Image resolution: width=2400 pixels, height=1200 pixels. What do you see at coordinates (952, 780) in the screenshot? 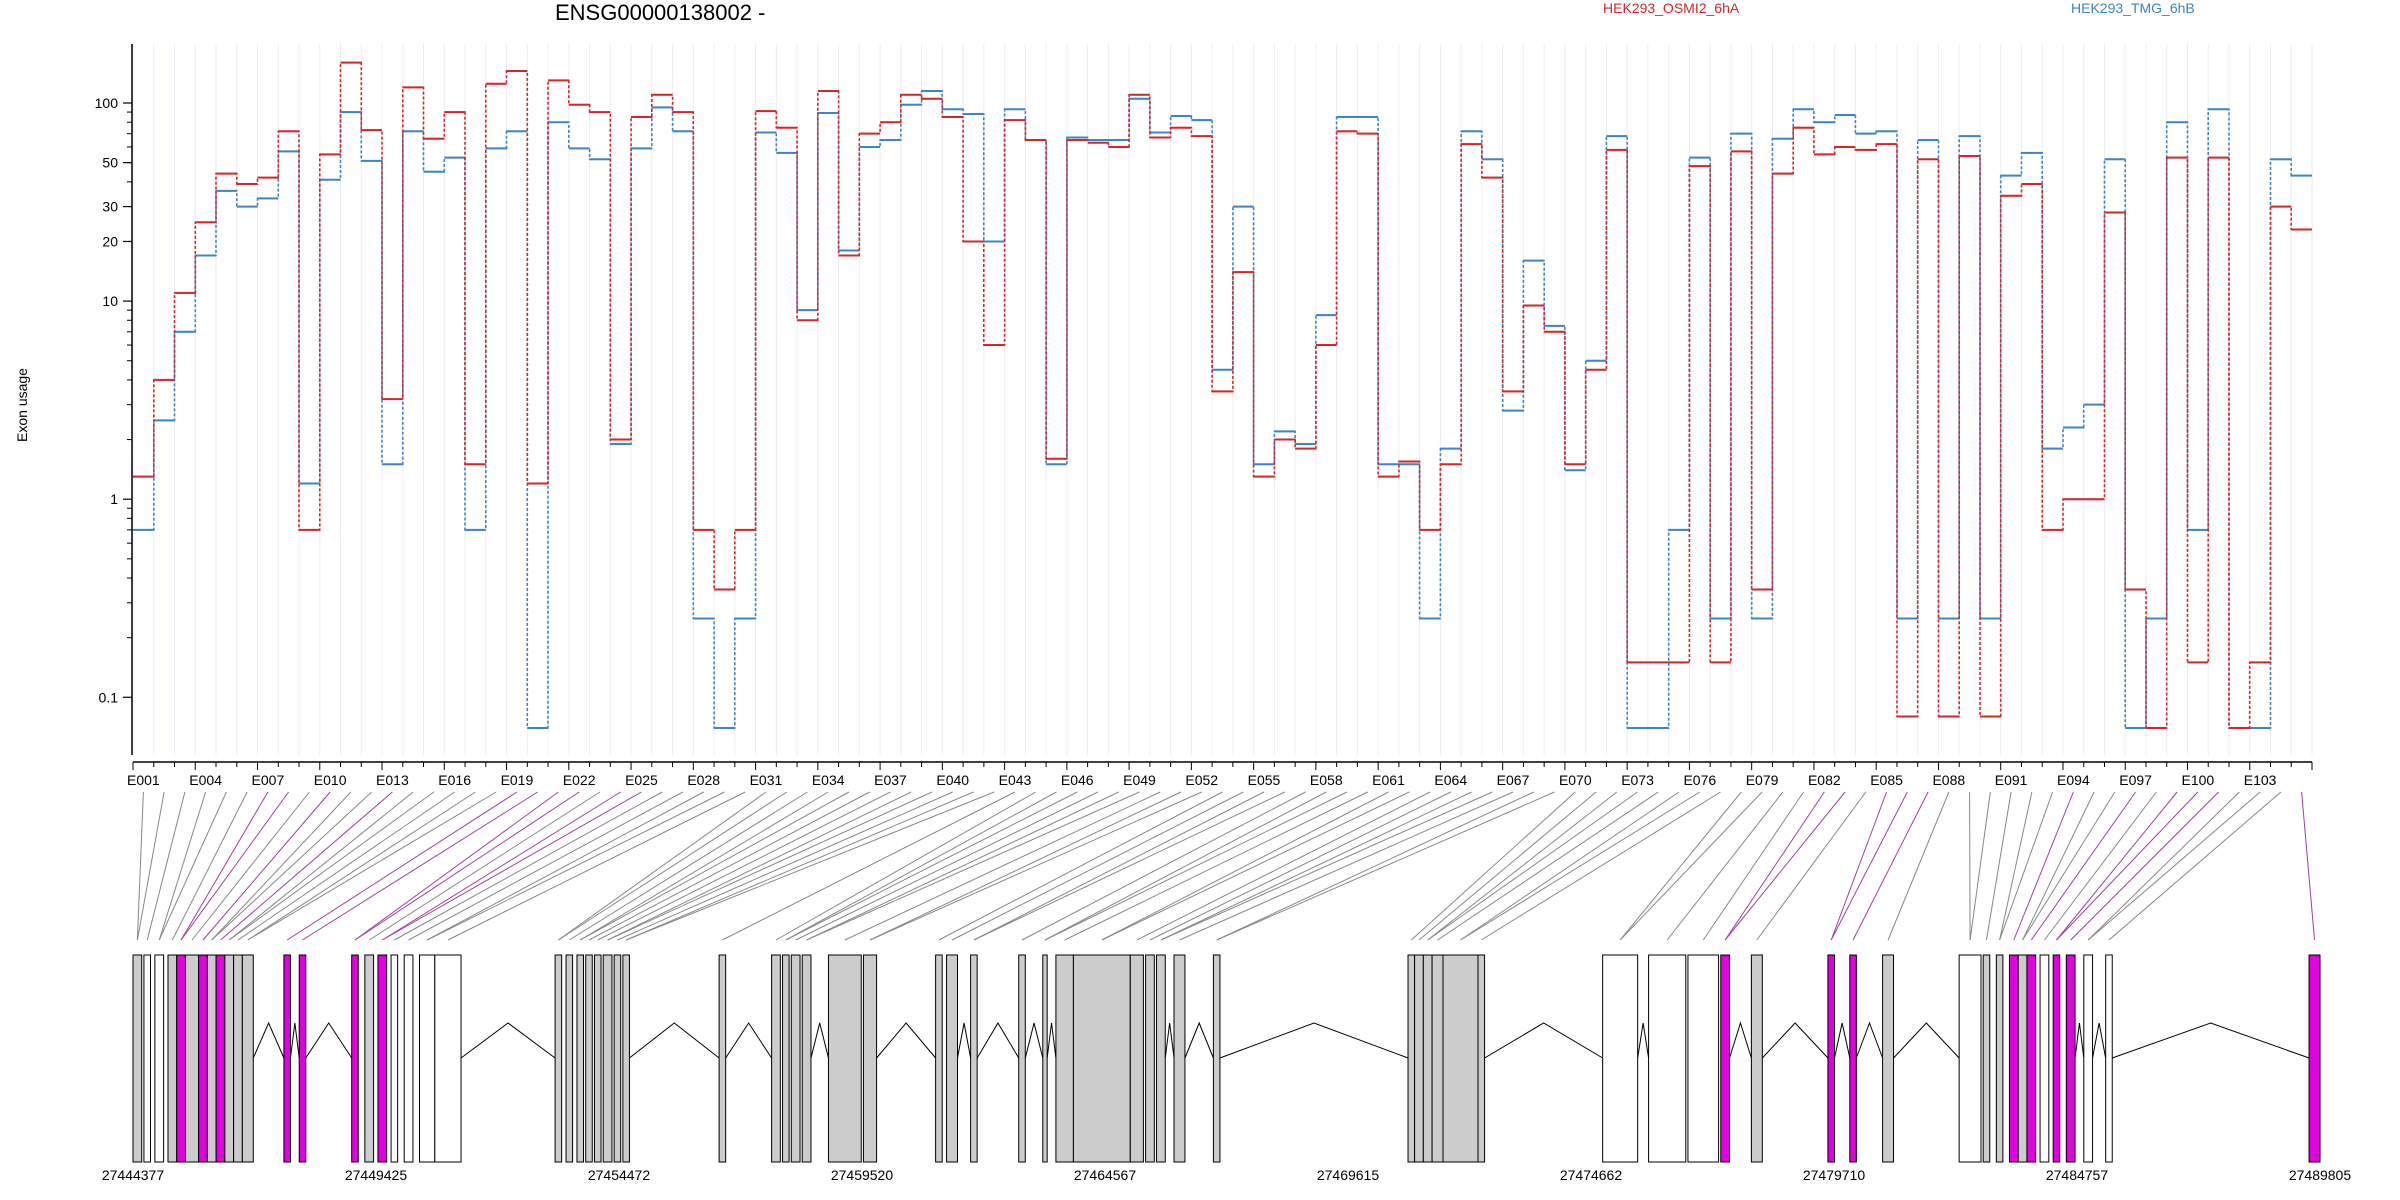
I see `x-tick-label: E040` at bounding box center [952, 780].